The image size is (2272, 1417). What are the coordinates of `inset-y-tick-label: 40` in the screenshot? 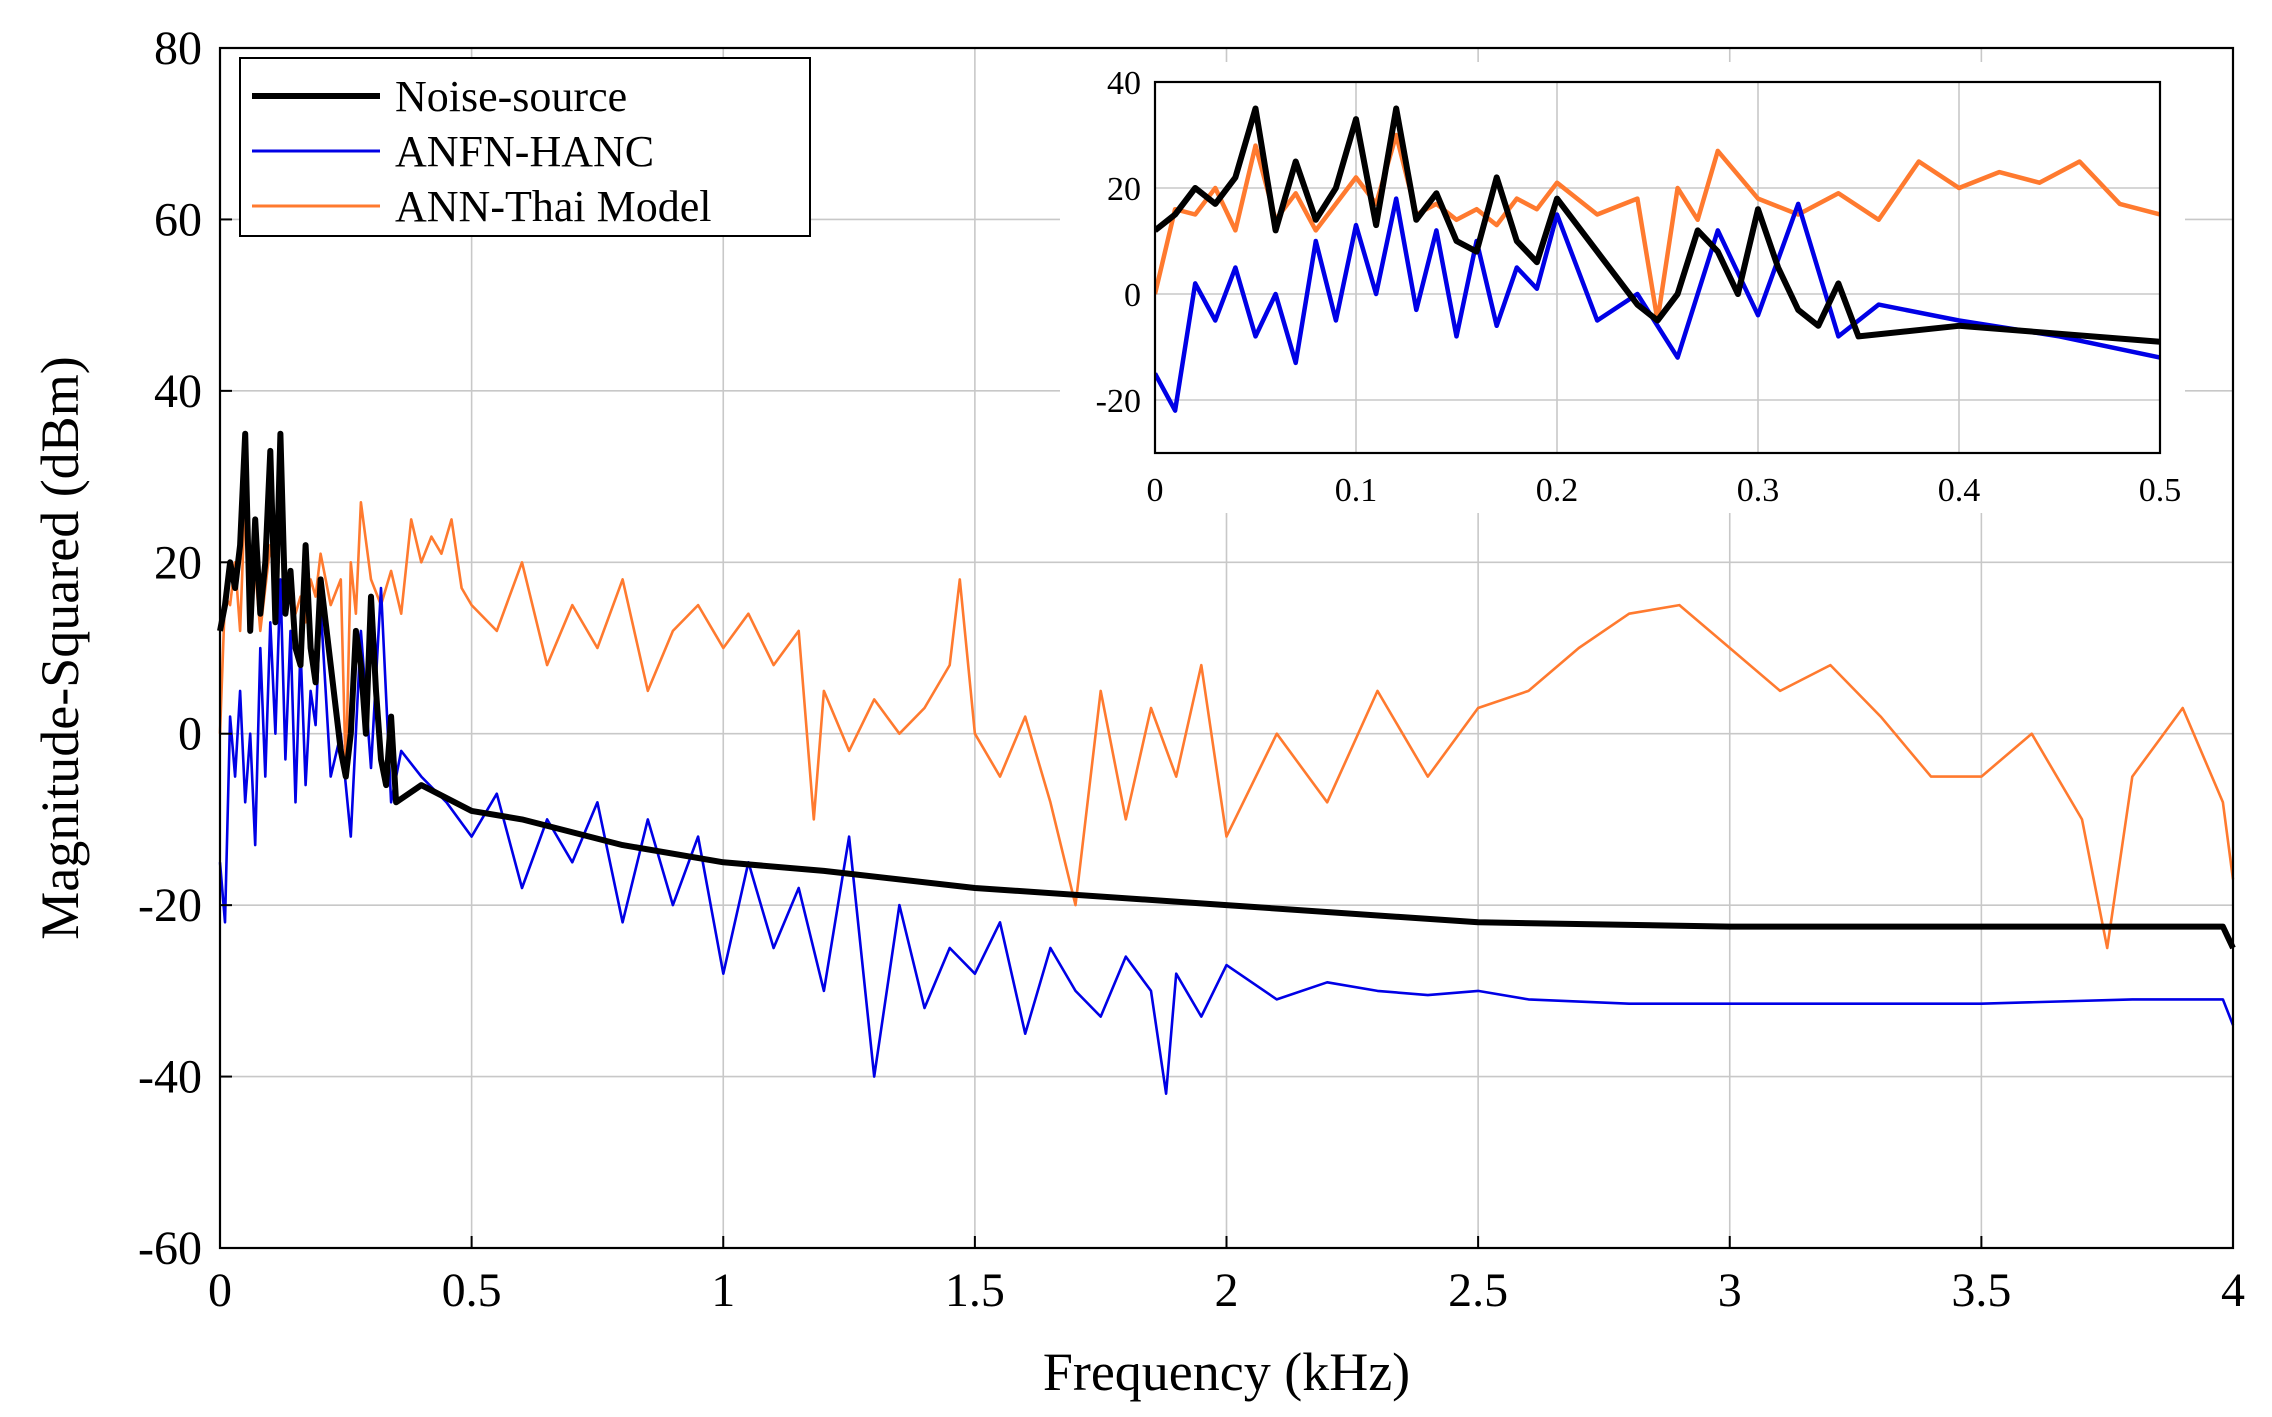 It's located at (1124, 83).